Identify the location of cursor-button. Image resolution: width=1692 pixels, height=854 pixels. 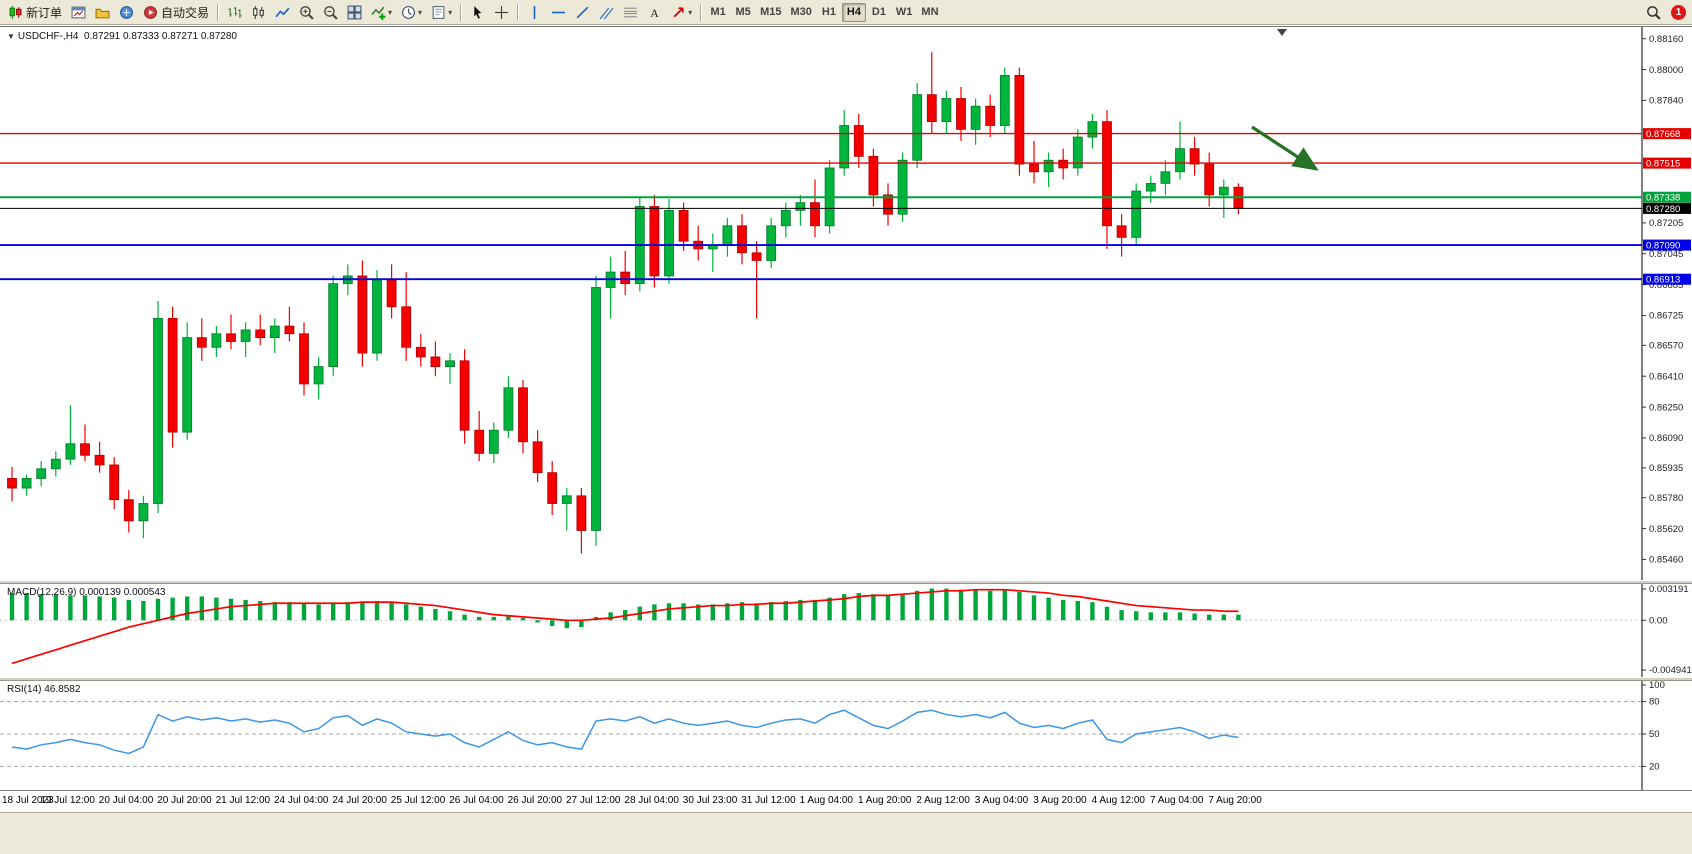
(477, 12).